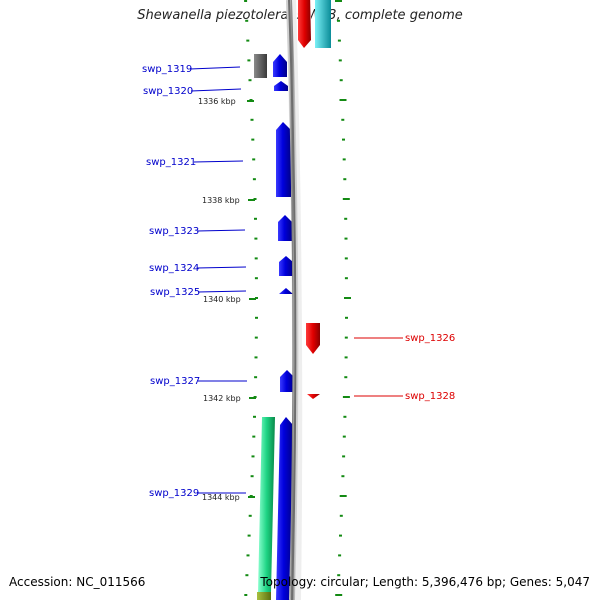 This screenshot has height=600, width=600. Describe the element at coordinates (171, 162) in the screenshot. I see `gene-label-swp-1321: swp_1321` at that location.